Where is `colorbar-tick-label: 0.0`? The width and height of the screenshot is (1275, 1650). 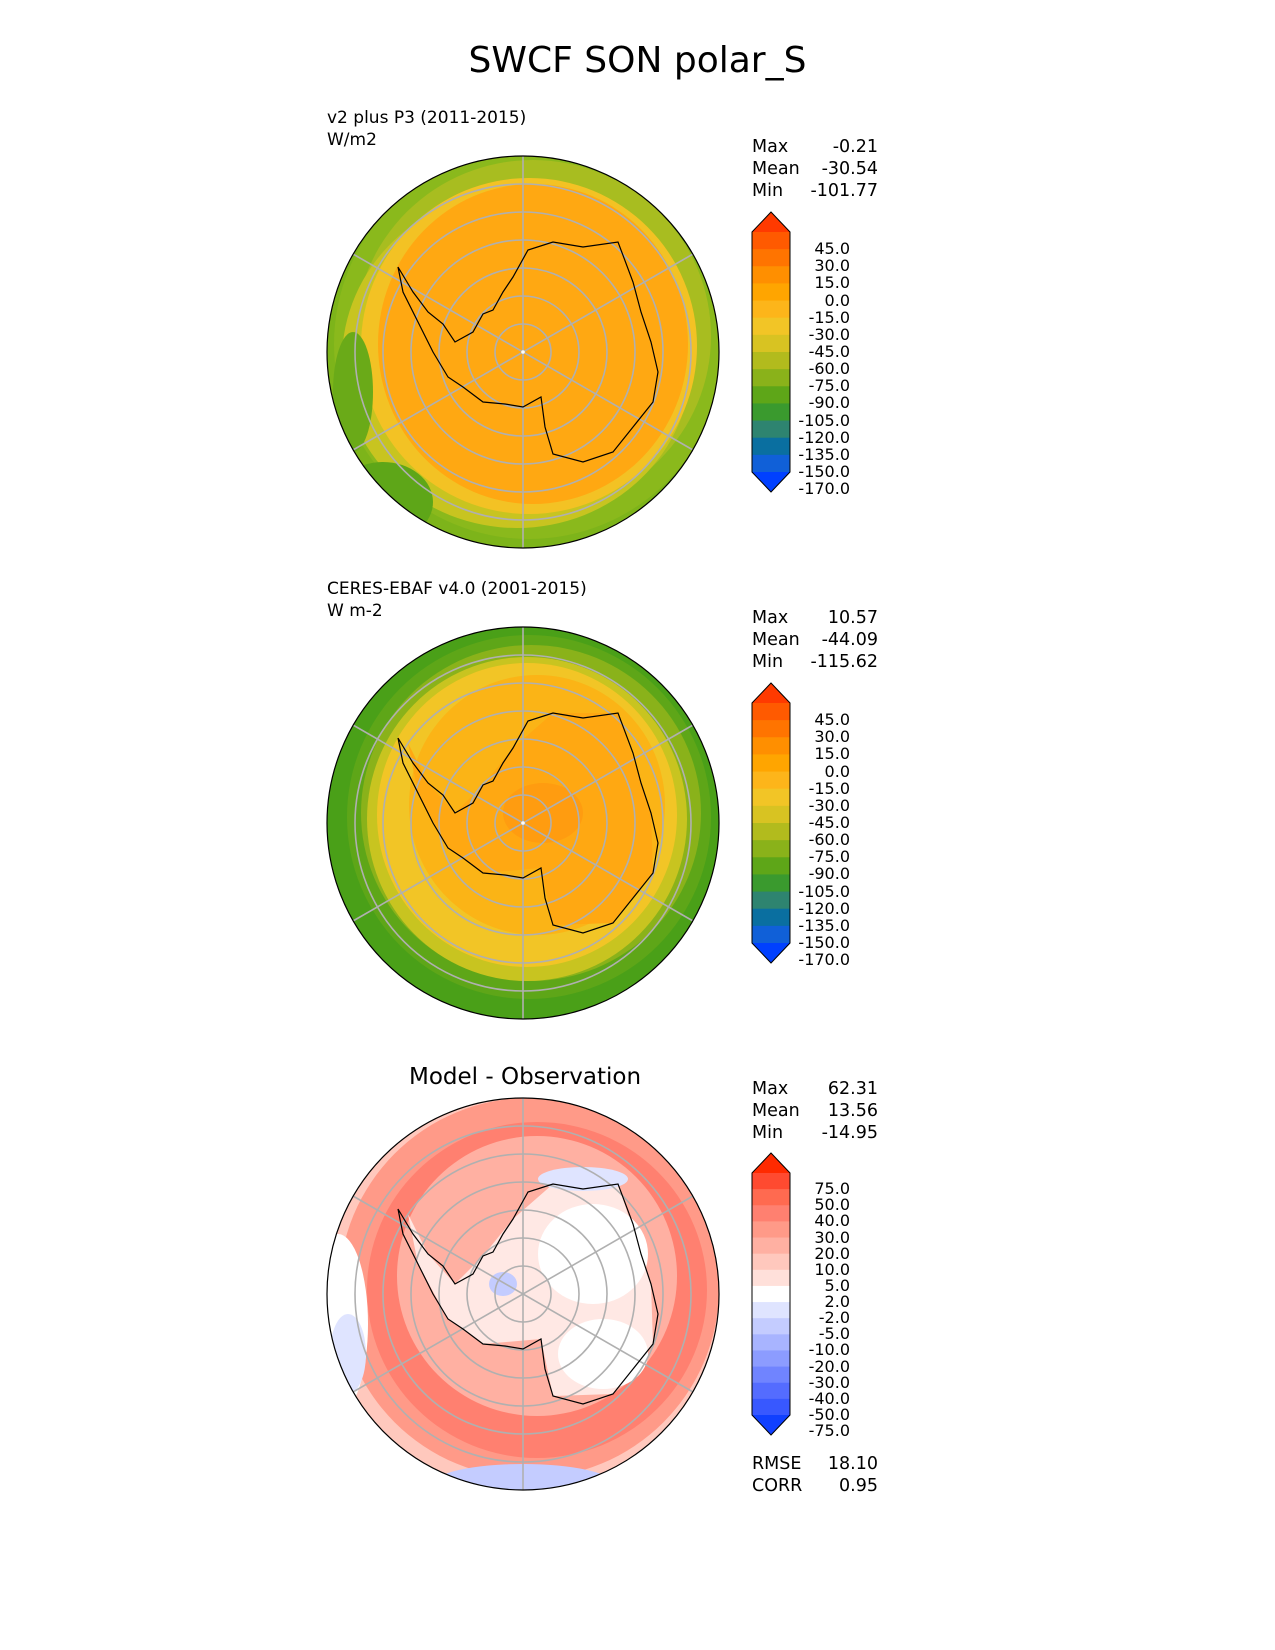 colorbar-tick-label: 0.0 is located at coordinates (837, 771).